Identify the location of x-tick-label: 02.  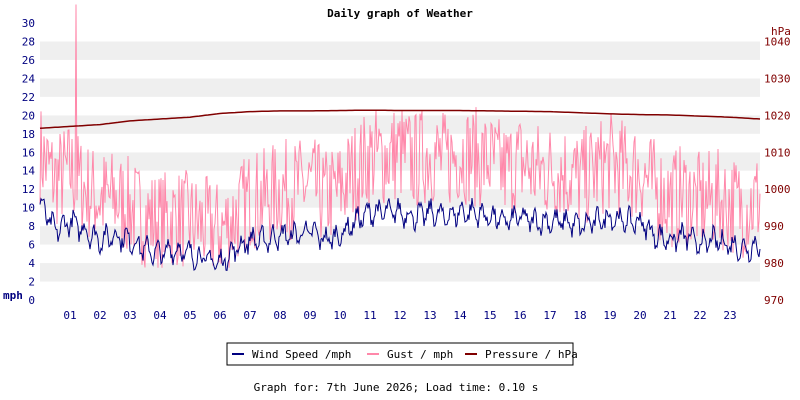
(99, 315).